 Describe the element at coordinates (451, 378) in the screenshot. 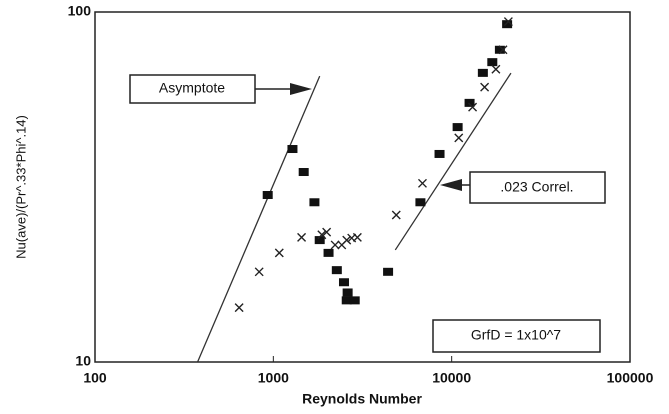

I see `x-tick-label: 10000` at that location.